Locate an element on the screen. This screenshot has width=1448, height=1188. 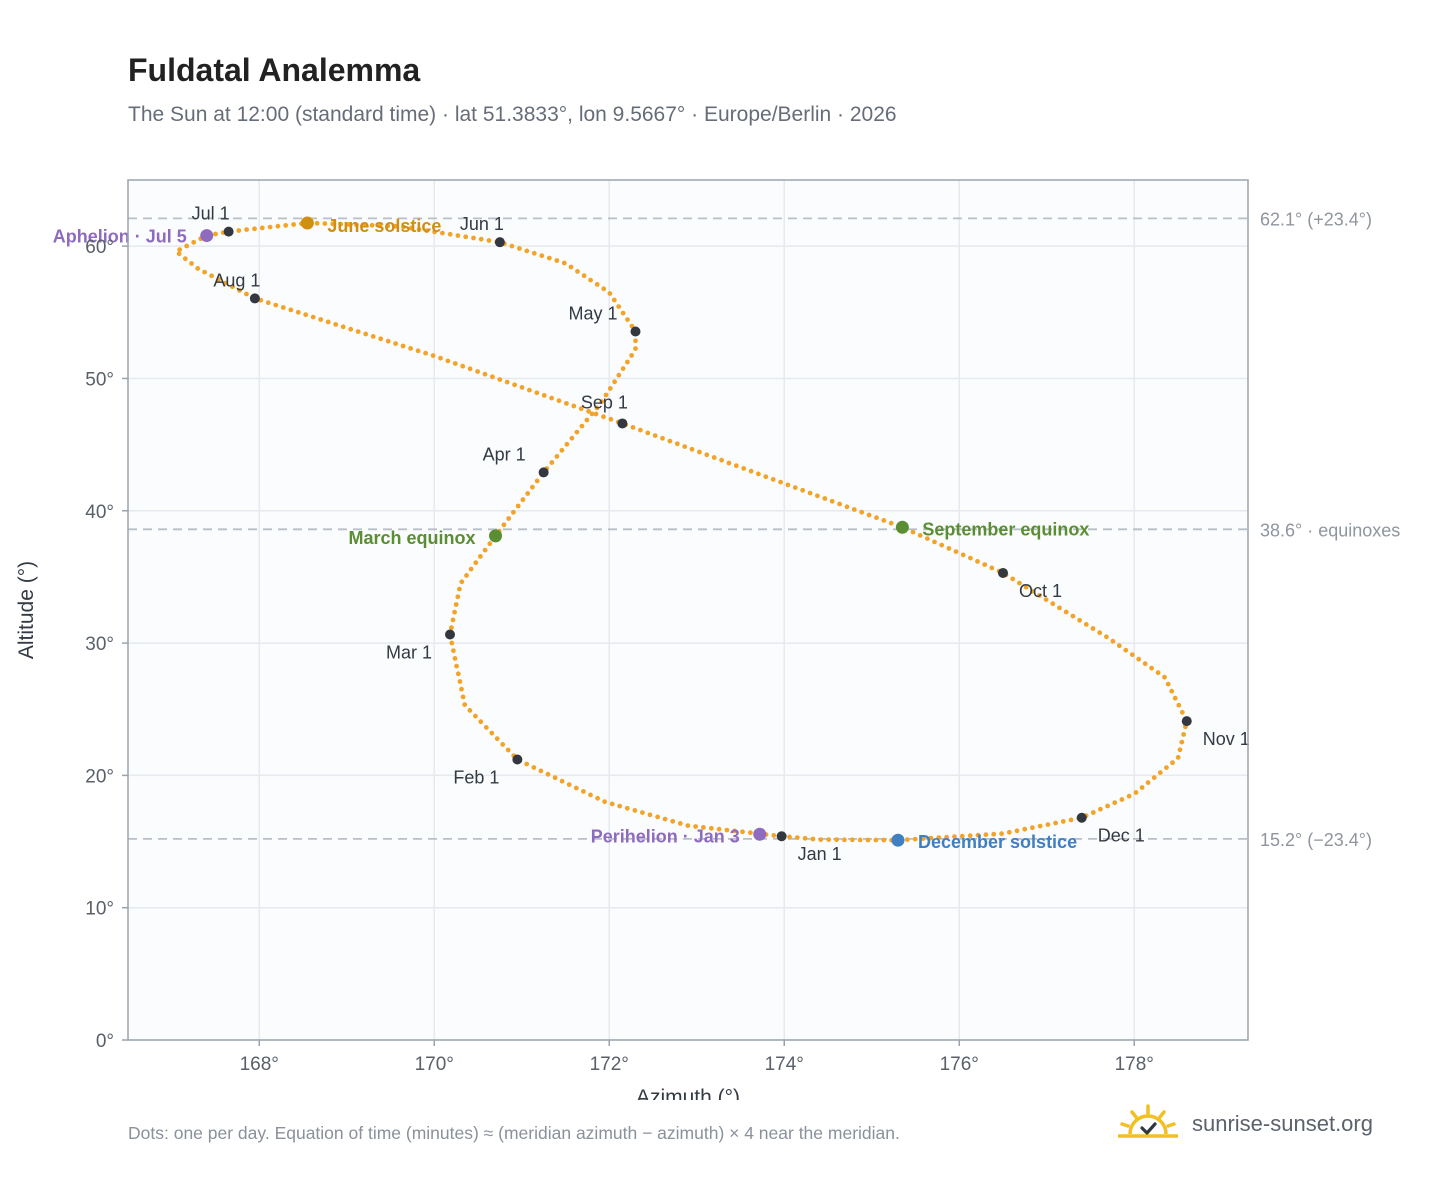
chart-title: Fuldatal Analemma is located at coordinates (274, 70).